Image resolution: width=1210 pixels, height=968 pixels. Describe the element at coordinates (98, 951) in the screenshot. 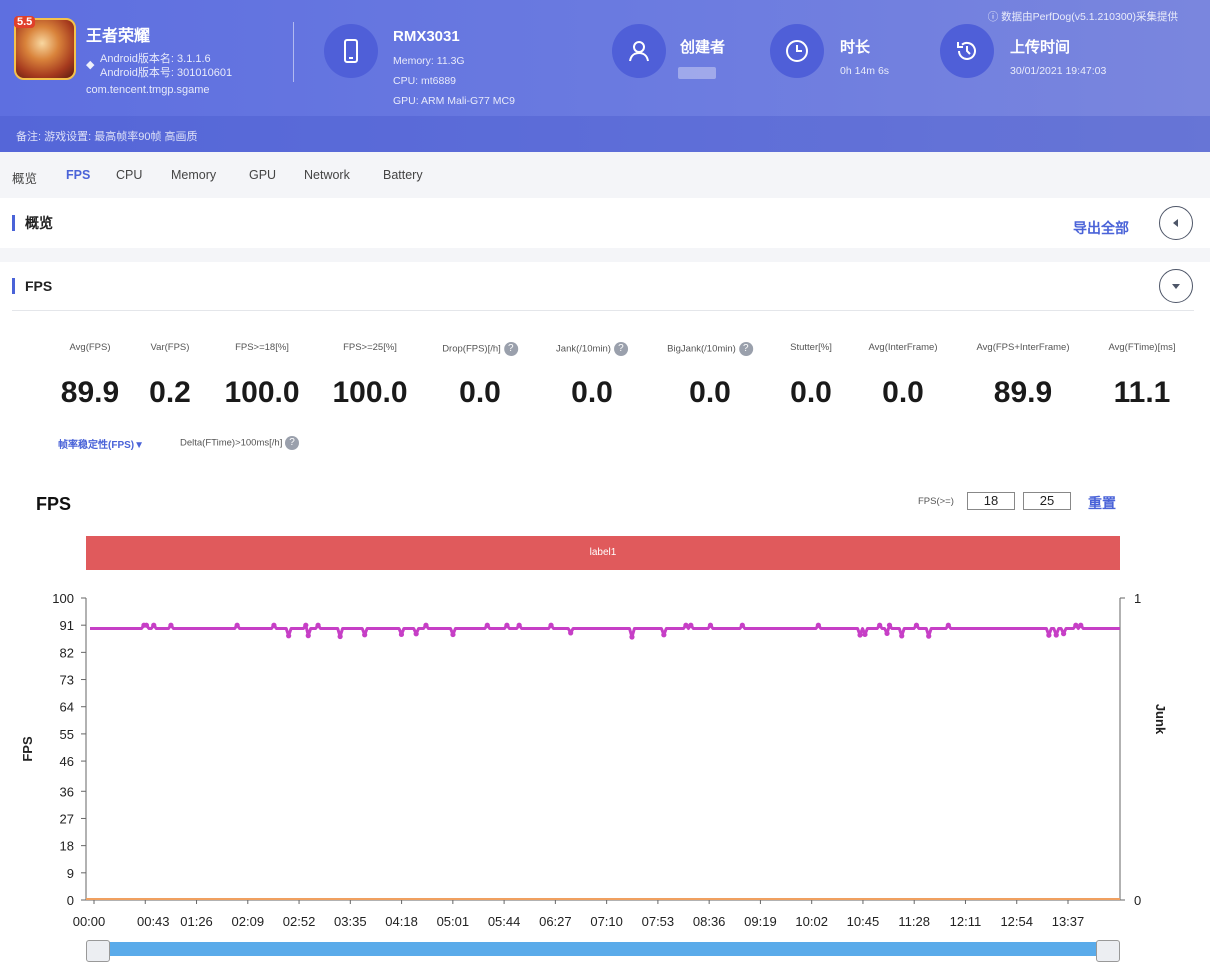

I see `scrollbar-handle-left` at that location.